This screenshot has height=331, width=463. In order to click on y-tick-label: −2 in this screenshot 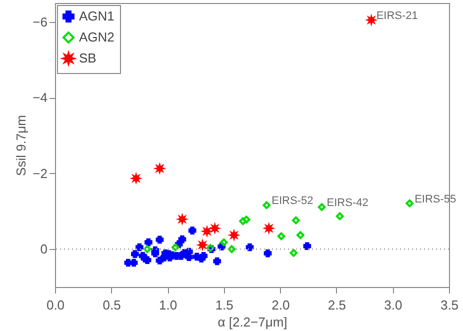, I will do `click(40, 173)`.